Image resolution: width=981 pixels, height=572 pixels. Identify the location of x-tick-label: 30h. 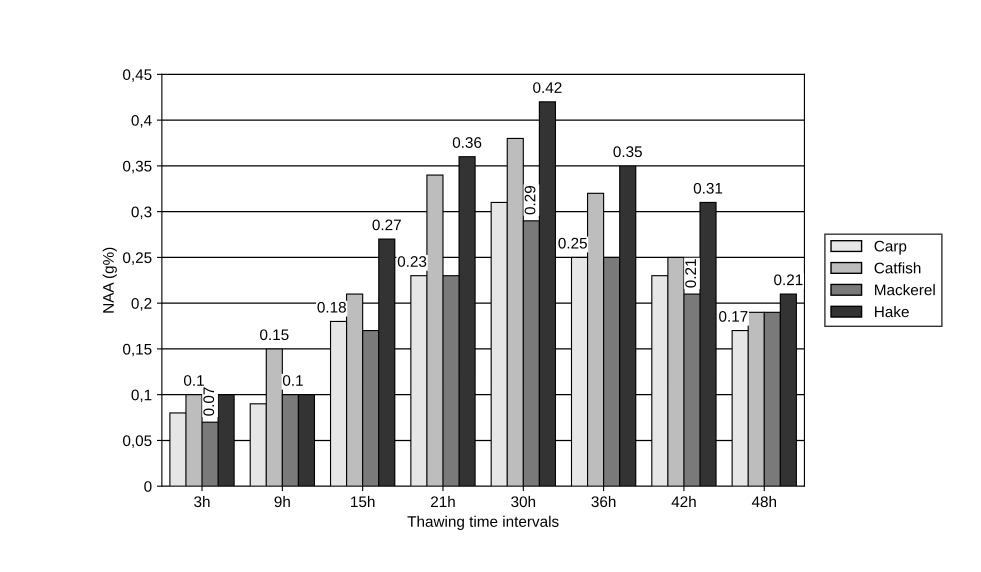
(523, 502).